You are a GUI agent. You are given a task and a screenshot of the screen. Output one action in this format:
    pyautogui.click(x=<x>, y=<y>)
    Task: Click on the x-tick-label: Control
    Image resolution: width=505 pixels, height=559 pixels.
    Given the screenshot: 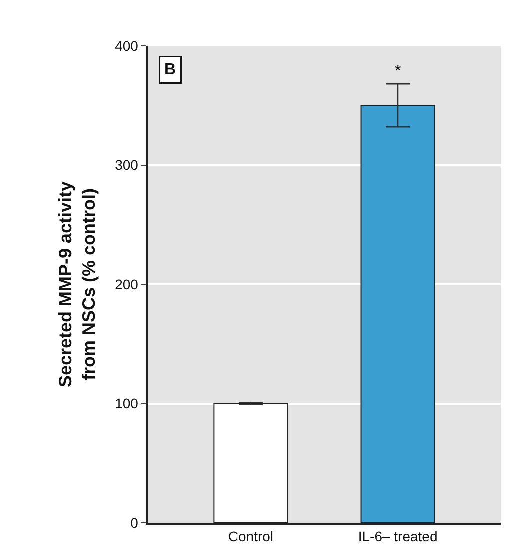 What is the action you would take?
    pyautogui.click(x=251, y=536)
    